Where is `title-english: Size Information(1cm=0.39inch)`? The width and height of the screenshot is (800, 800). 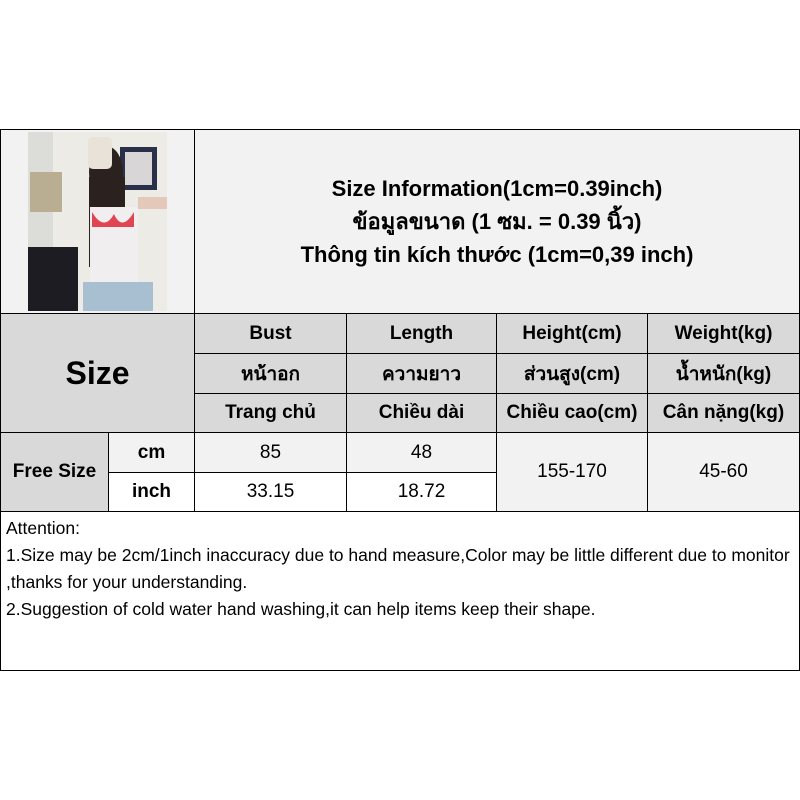 title-english: Size Information(1cm=0.39inch) is located at coordinates (497, 188).